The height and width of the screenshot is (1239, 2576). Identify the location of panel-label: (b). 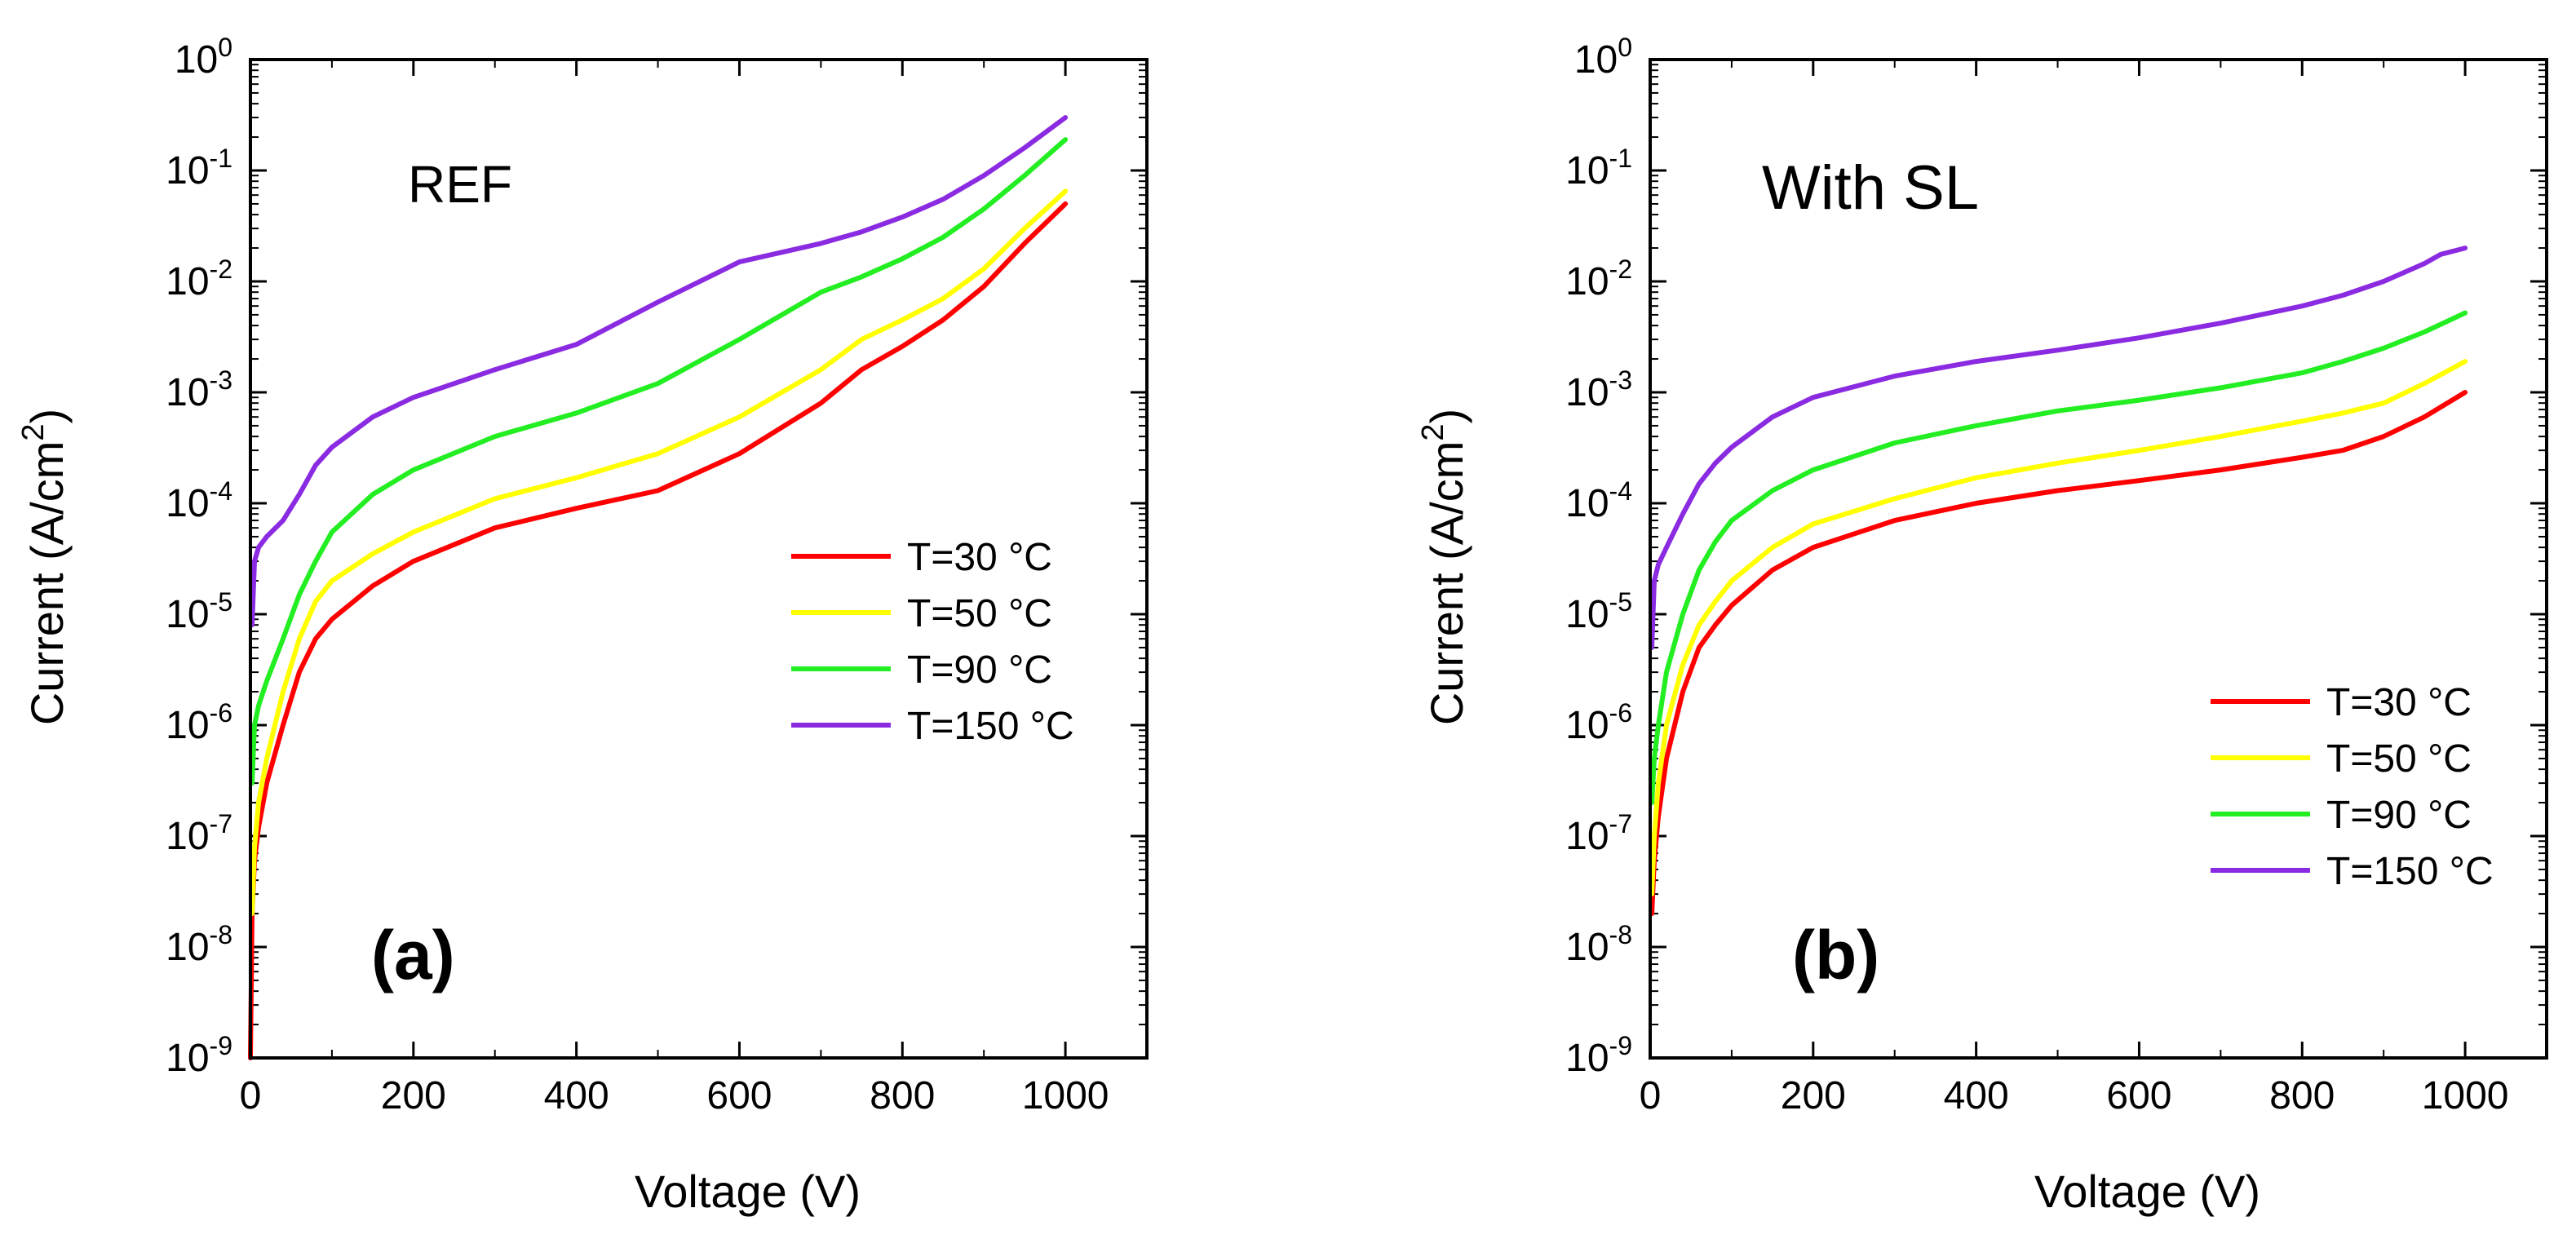
(1835, 955).